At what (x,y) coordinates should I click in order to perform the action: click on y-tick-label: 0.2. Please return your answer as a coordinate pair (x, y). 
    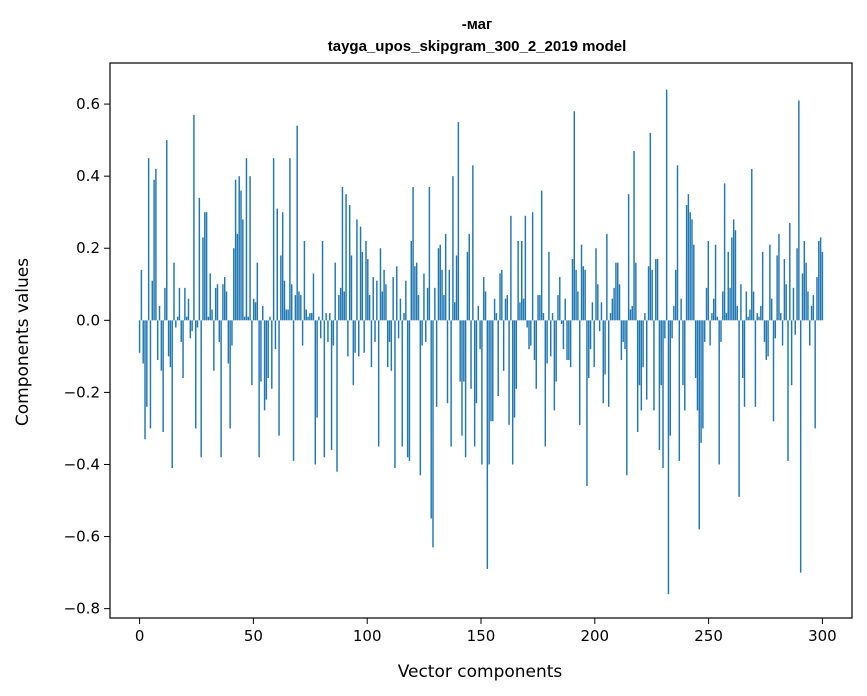
    Looking at the image, I should click on (88, 248).